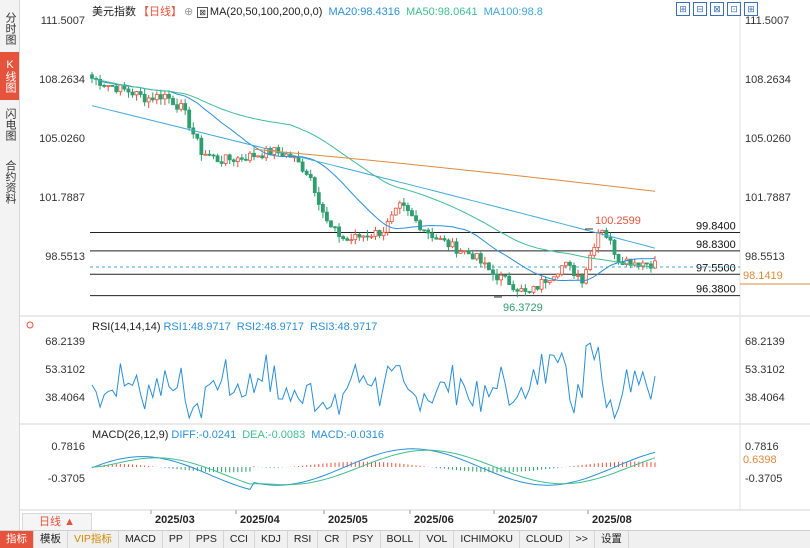 This screenshot has height=548, width=810. Describe the element at coordinates (57, 522) in the screenshot. I see `period-selector: 日线 ▲` at that location.